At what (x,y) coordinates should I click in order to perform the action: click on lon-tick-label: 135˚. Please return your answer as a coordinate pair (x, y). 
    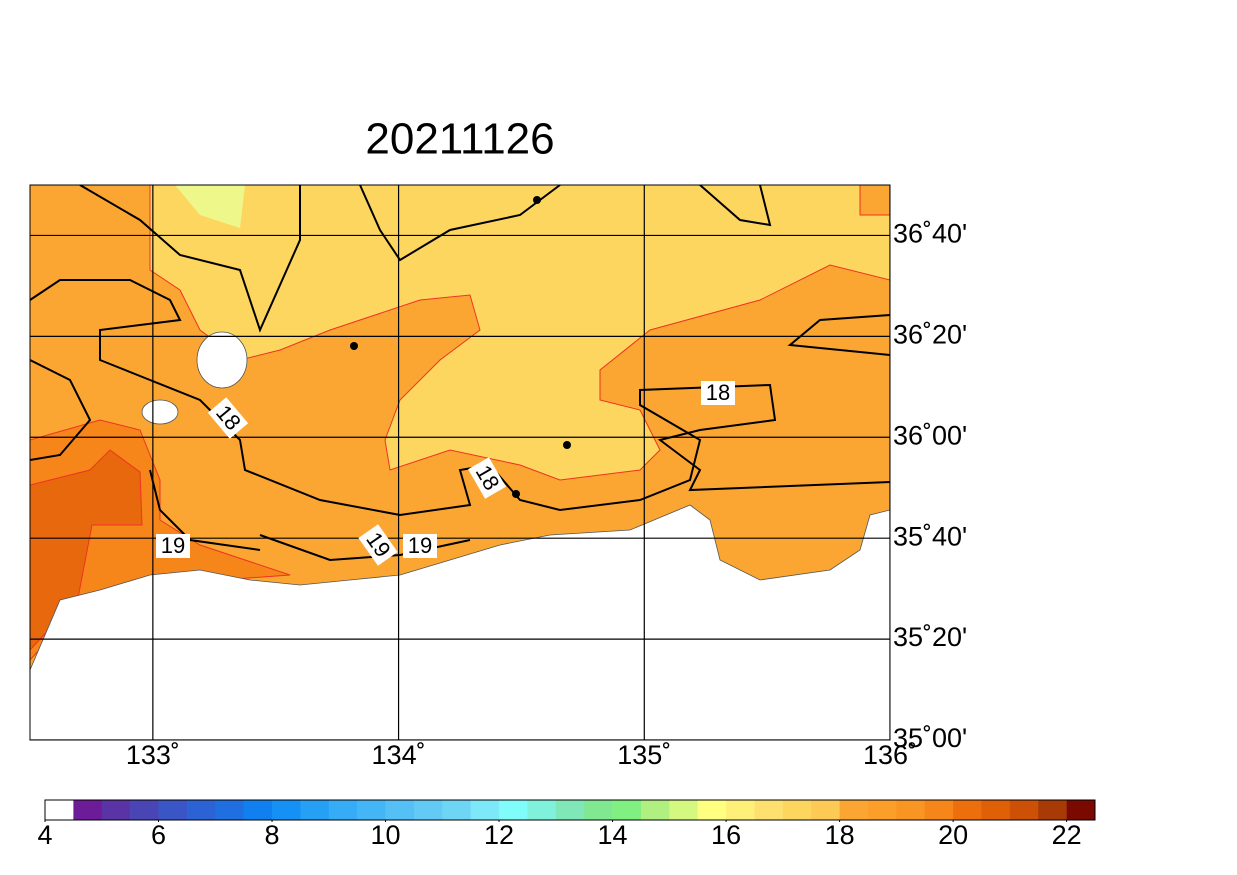
    Looking at the image, I should click on (644, 755).